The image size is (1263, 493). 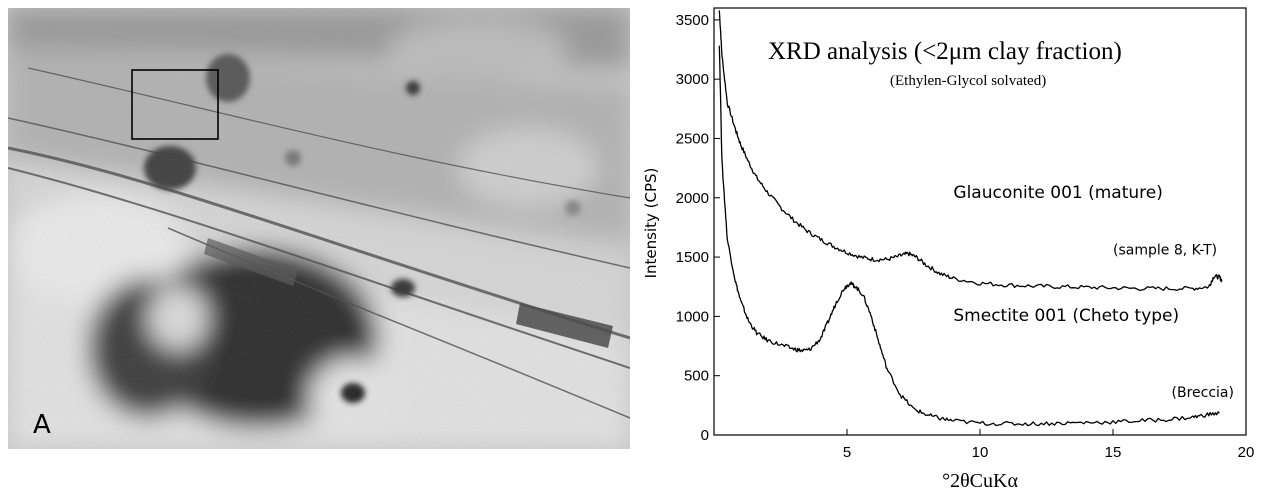 I want to click on y-tick-label: 1000, so click(x=692, y=316).